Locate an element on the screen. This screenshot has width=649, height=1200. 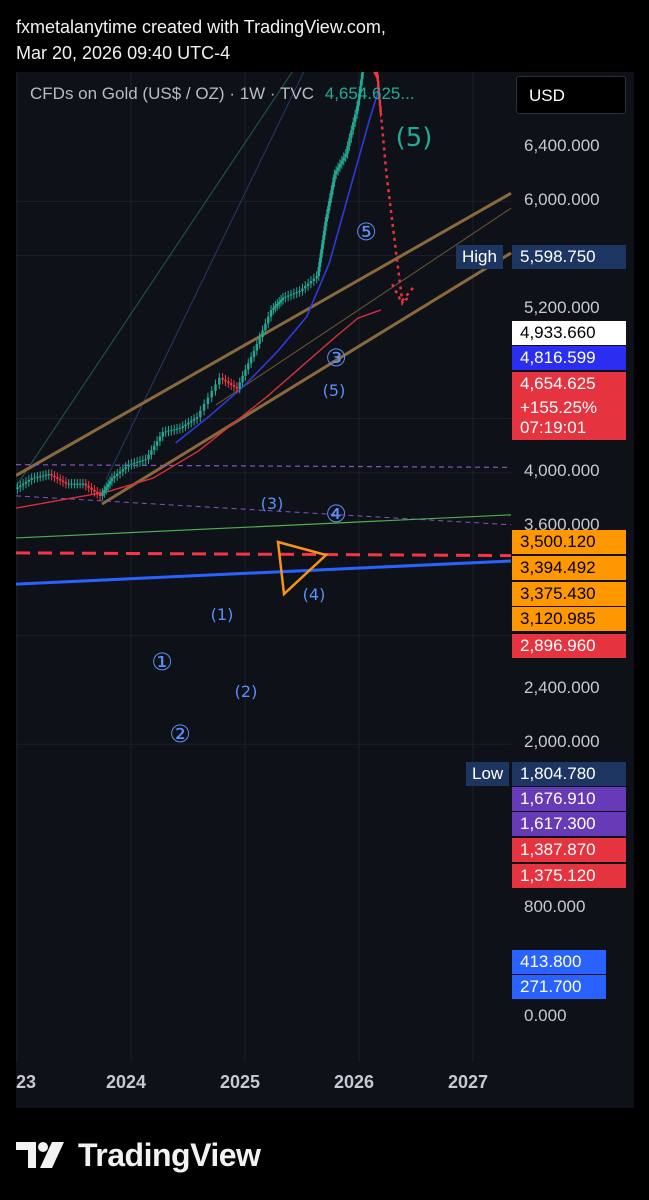
purple-tag: 1,676.910 is located at coordinates (569, 799).